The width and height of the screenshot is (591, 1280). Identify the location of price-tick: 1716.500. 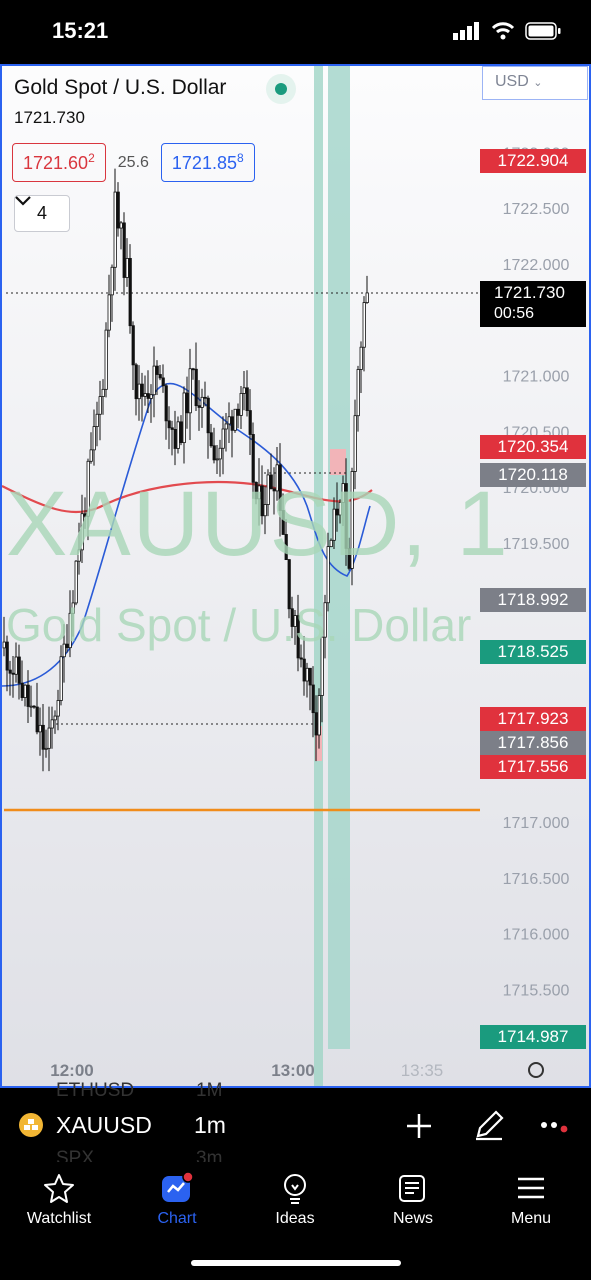
(536, 879).